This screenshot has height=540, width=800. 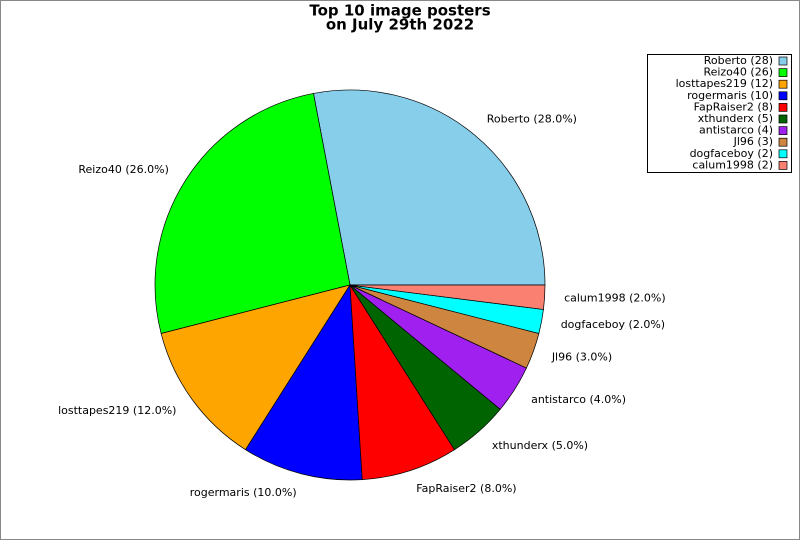 I want to click on chart-title: on July 29th 2022, so click(x=400, y=25).